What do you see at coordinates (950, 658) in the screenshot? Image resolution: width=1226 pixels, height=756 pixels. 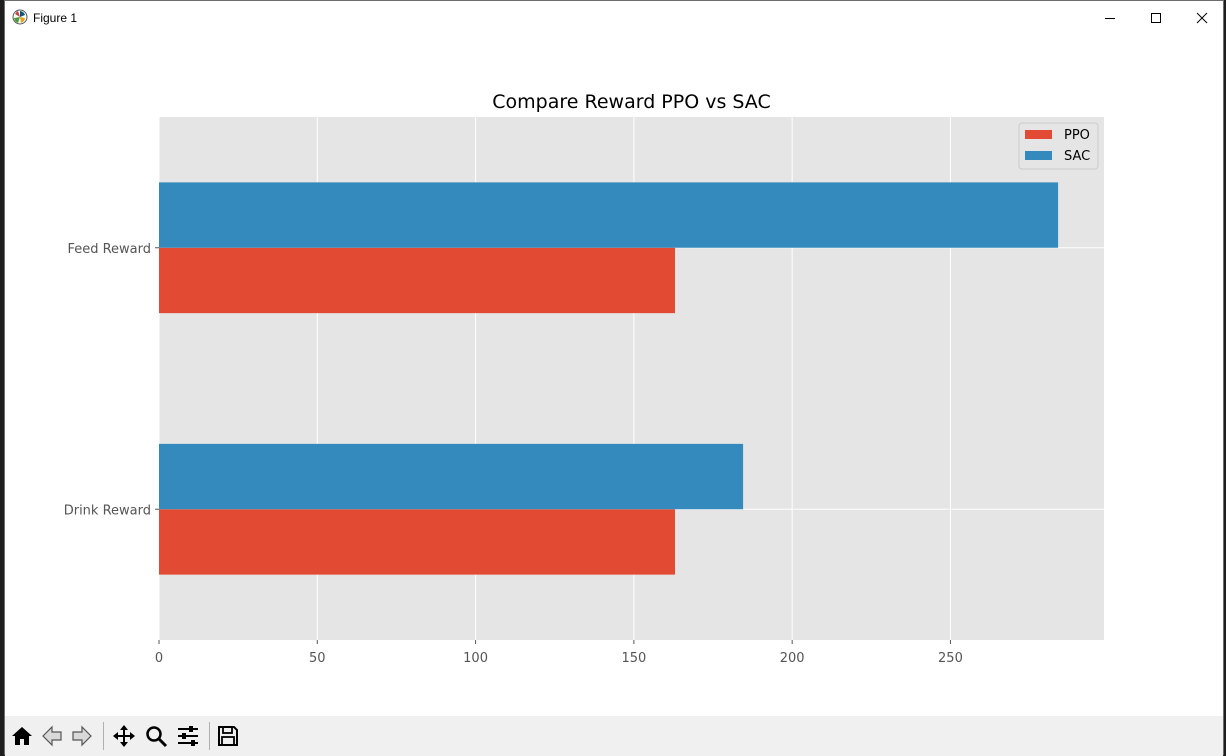 I see `x-tick-label: 250` at bounding box center [950, 658].